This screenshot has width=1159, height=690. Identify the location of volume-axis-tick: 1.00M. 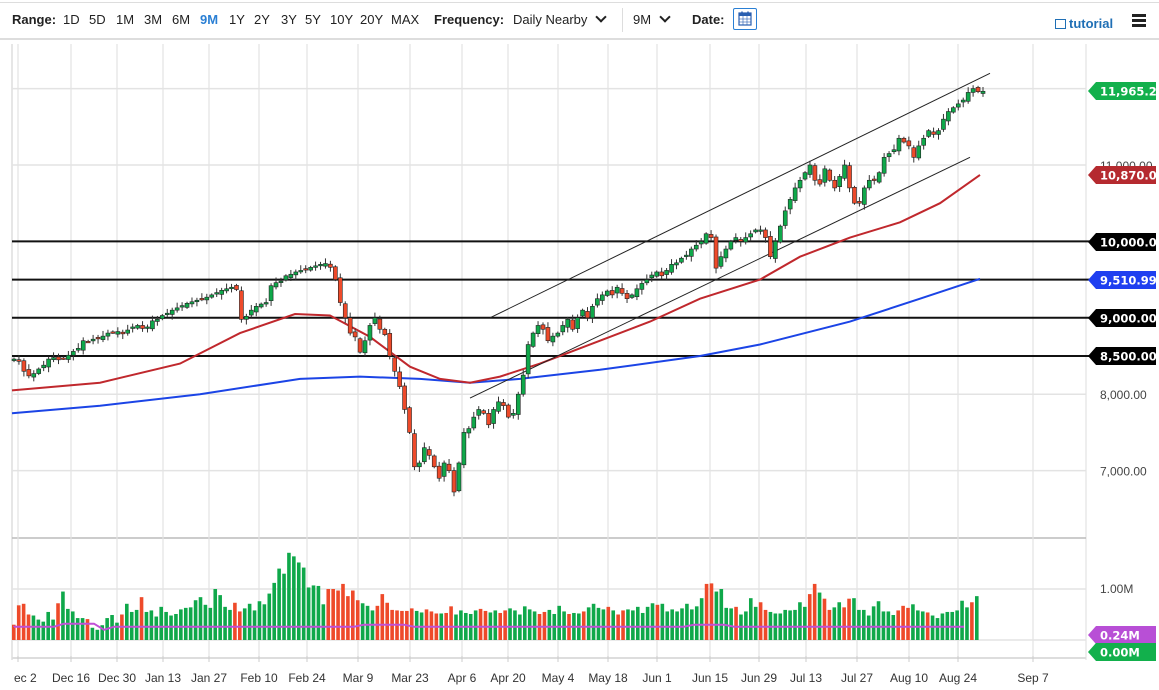
(1116, 589).